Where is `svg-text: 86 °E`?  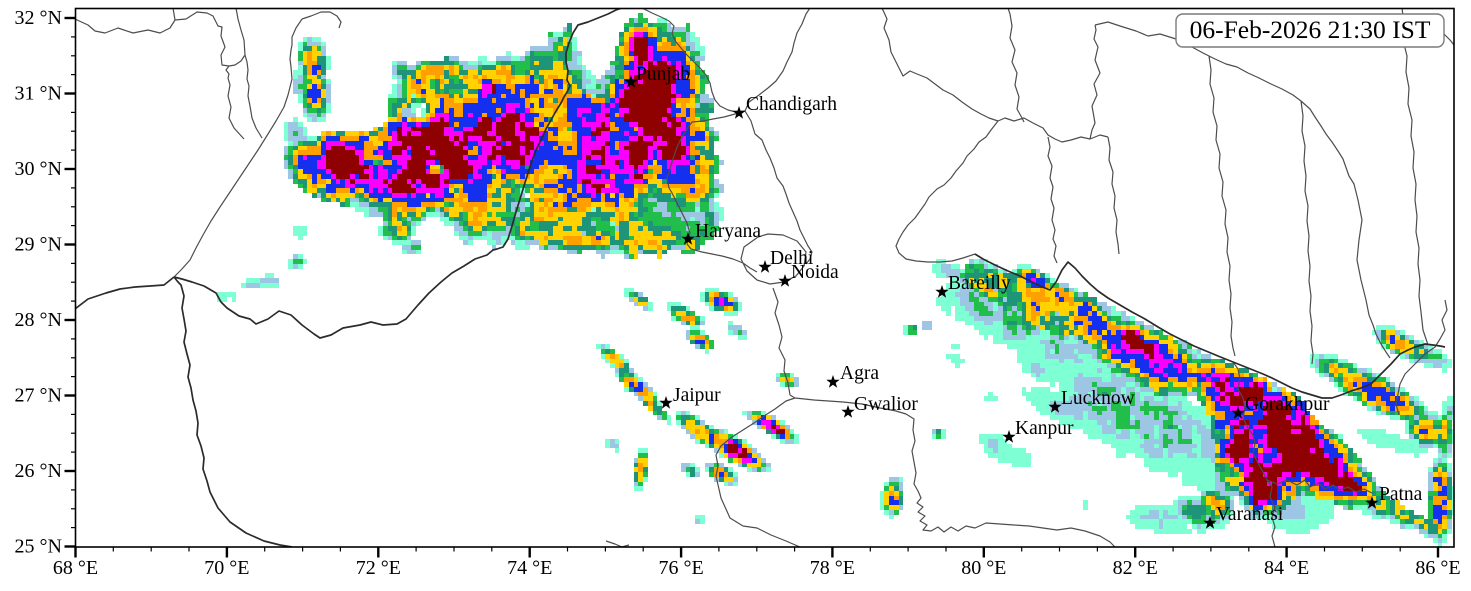 svg-text: 86 °E is located at coordinates (1437, 568).